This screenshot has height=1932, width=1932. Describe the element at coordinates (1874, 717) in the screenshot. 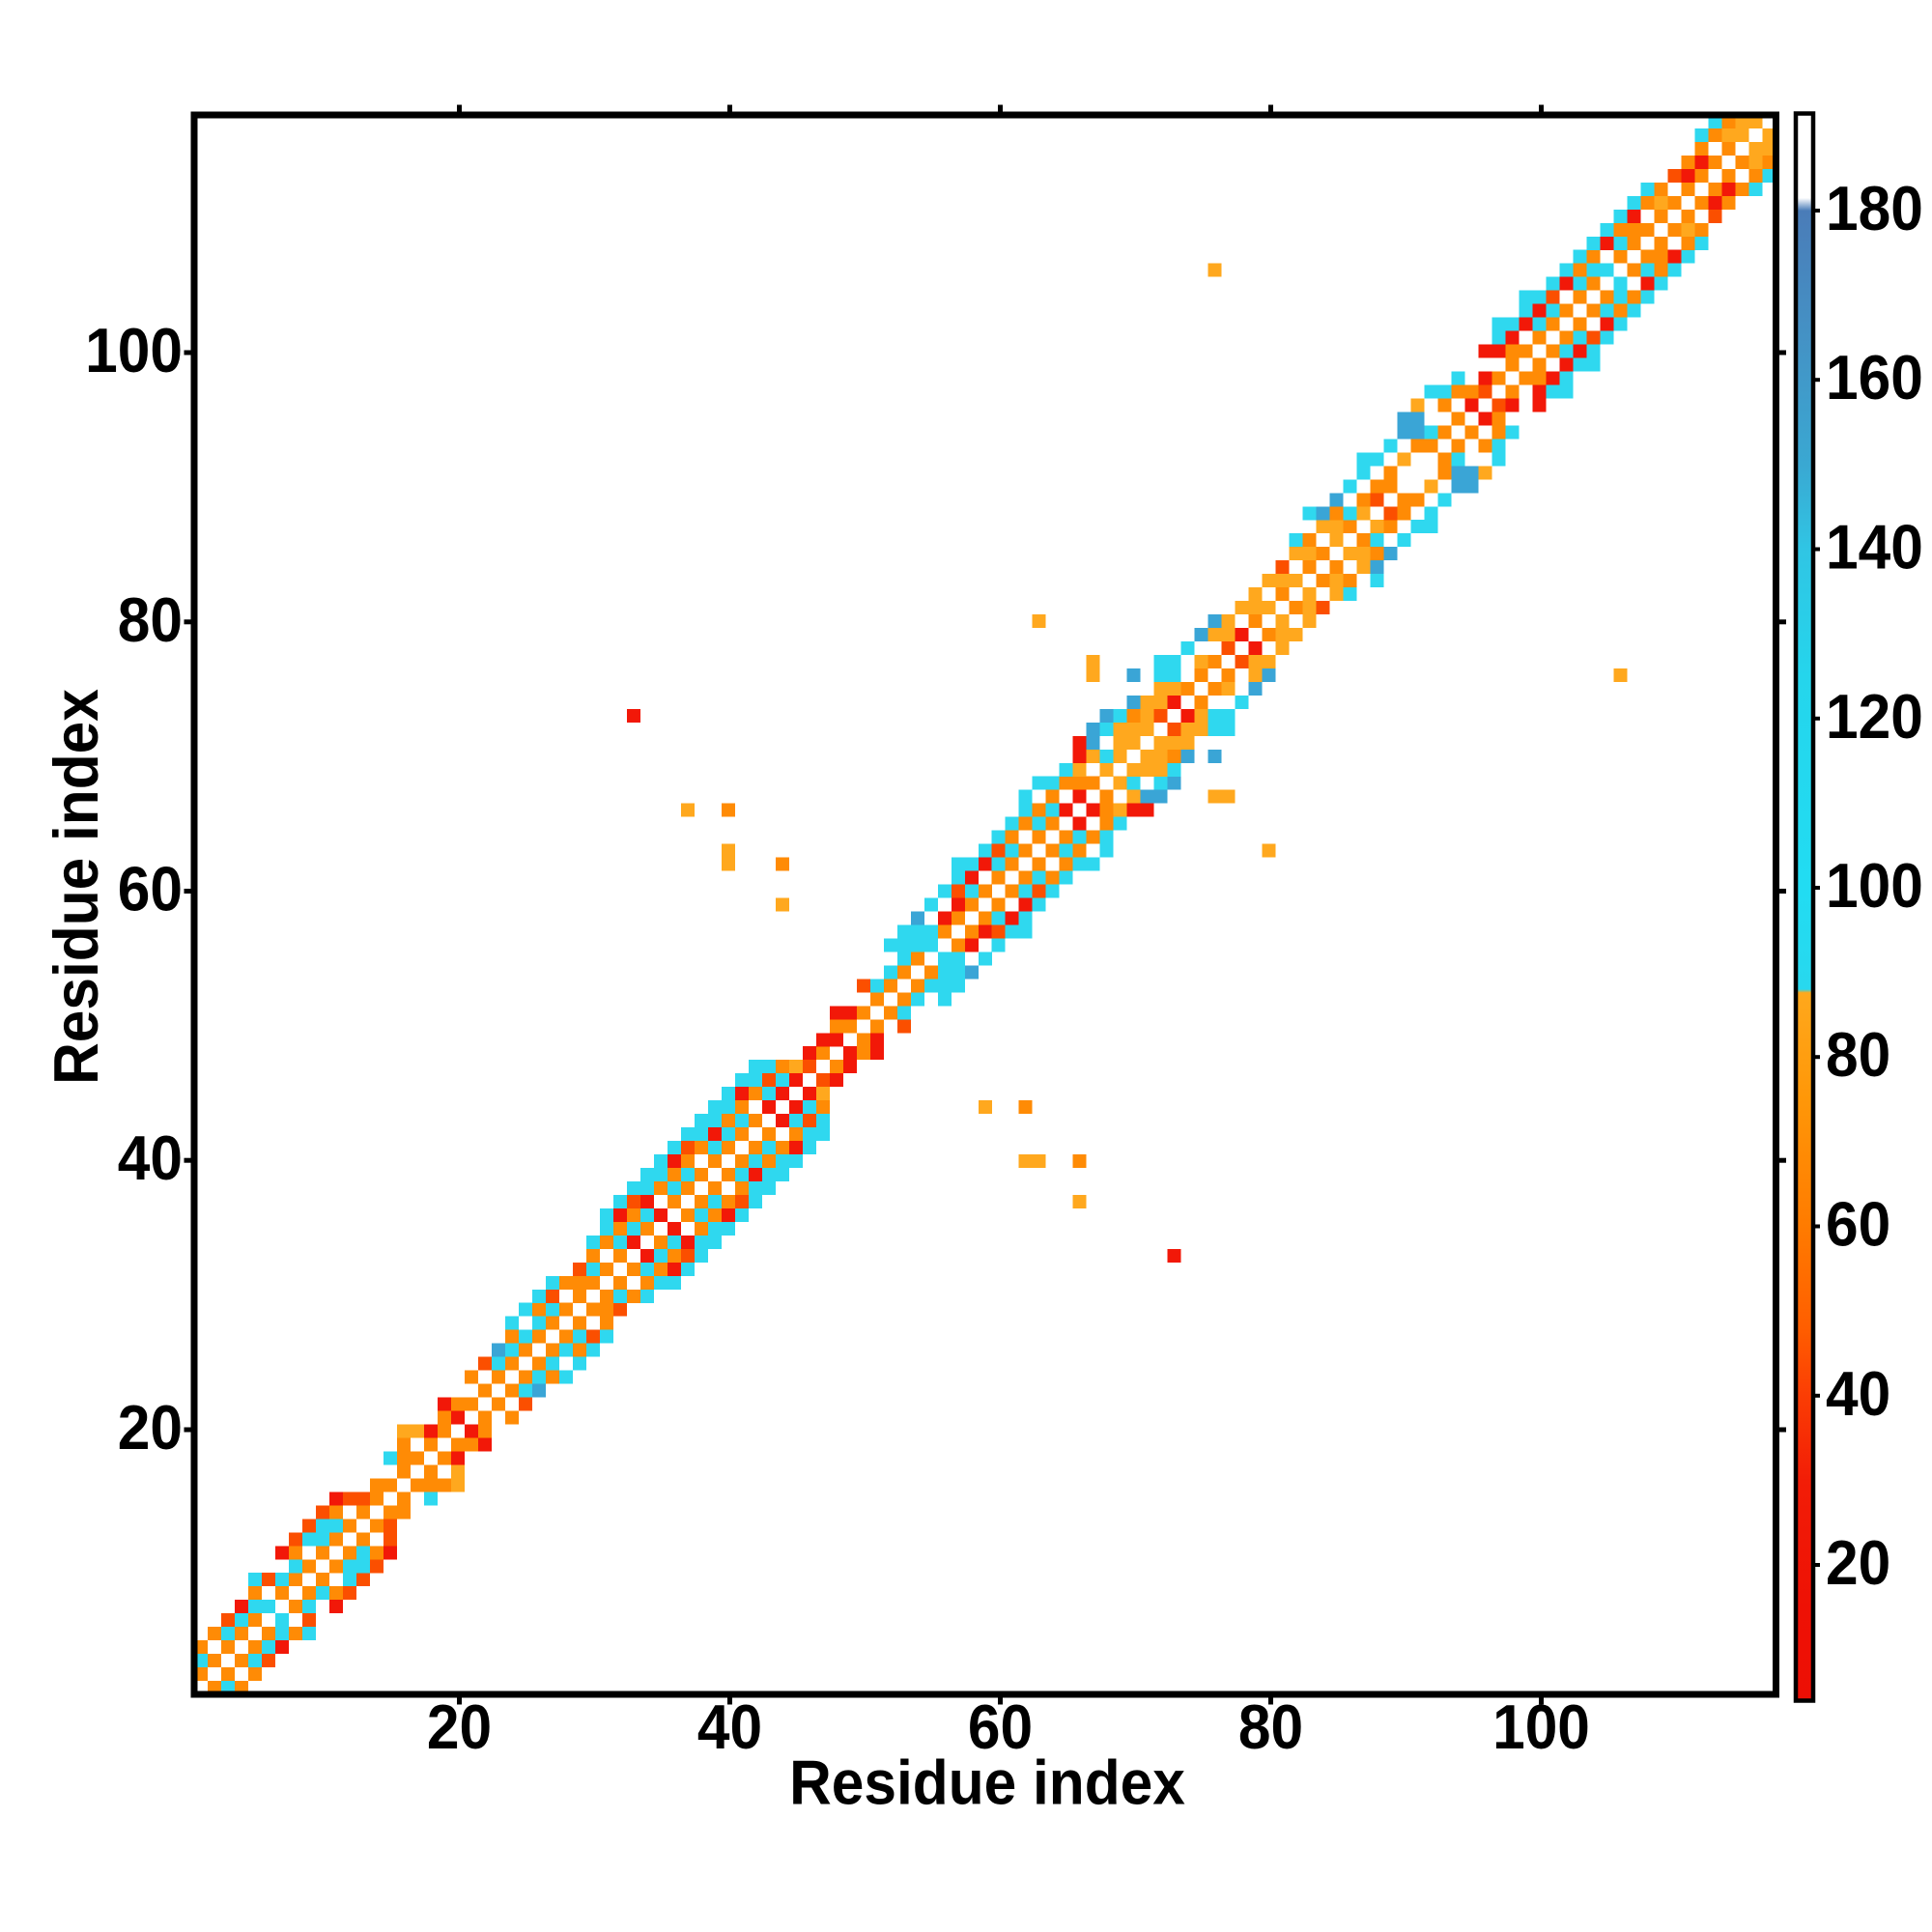

I see `svg-text: 120` at that location.